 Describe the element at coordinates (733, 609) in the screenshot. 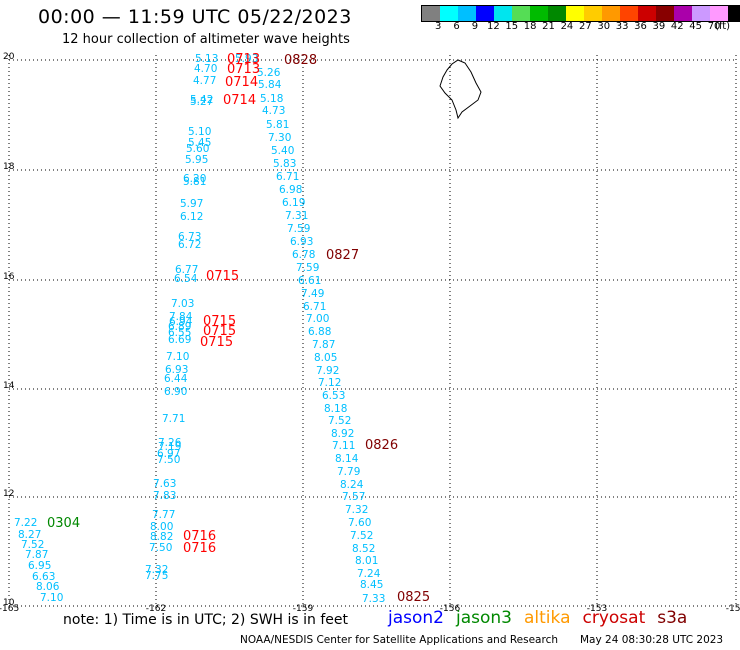

I see `x-tick-label: -150` at that location.